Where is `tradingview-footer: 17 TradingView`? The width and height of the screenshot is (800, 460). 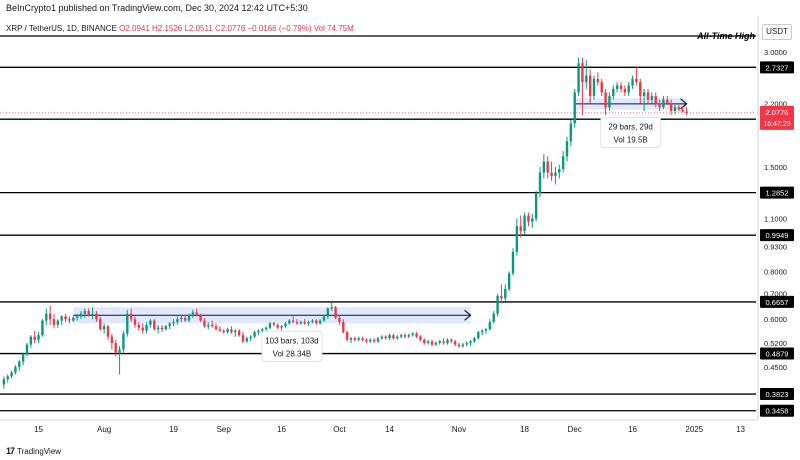 tradingview-footer: 17 TradingView is located at coordinates (33, 451).